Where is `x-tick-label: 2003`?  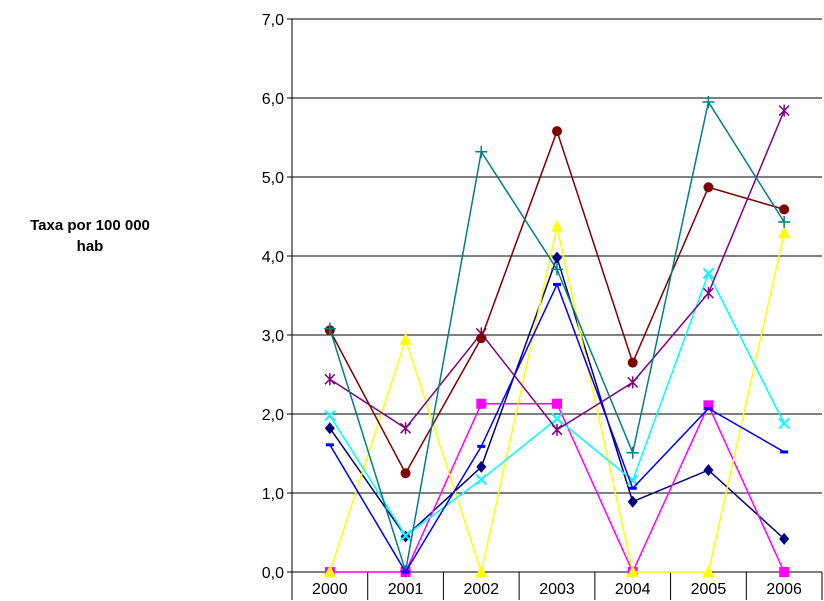 x-tick-label: 2003 is located at coordinates (557, 589).